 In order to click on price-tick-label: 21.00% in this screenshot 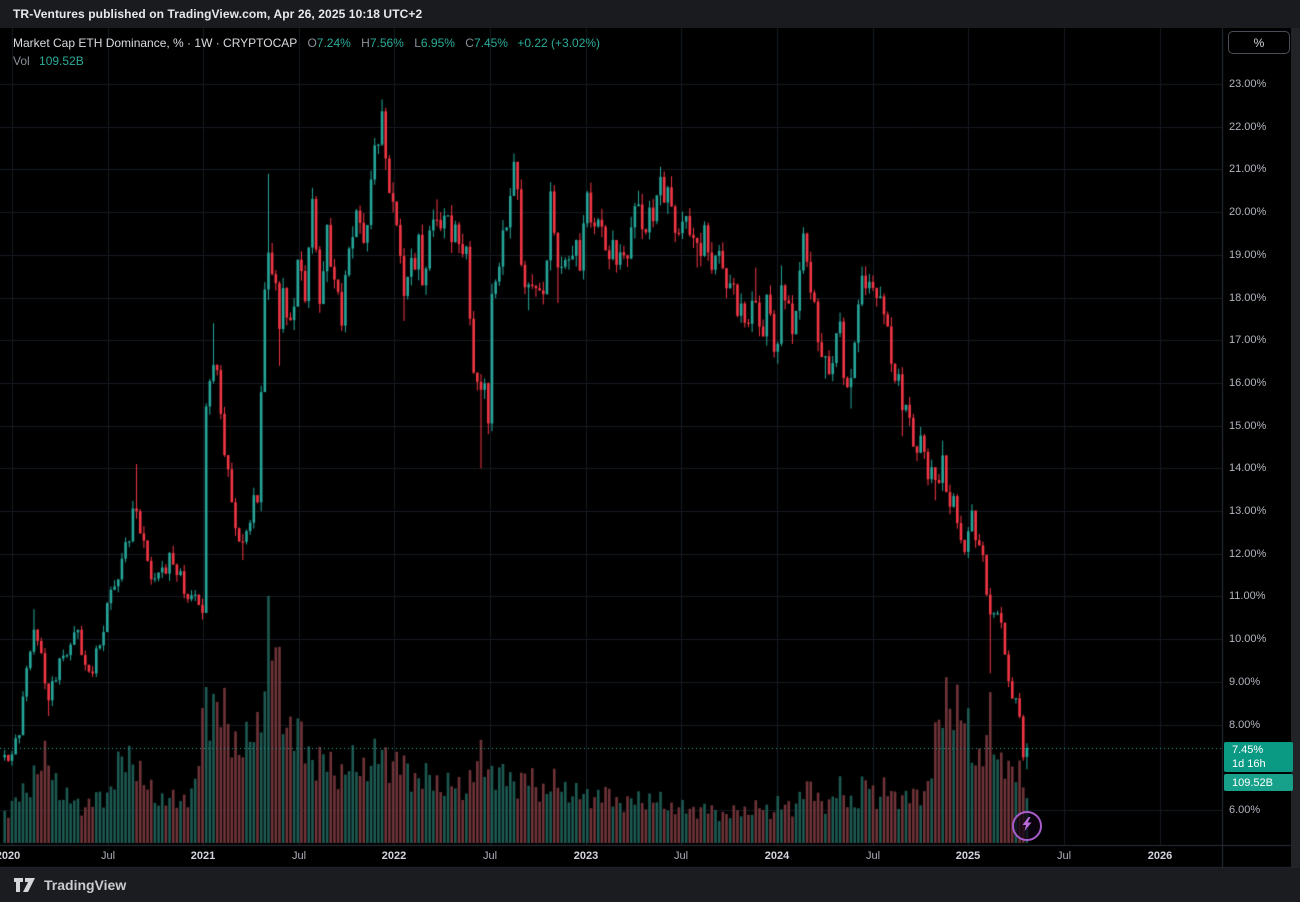, I will do `click(1248, 169)`.